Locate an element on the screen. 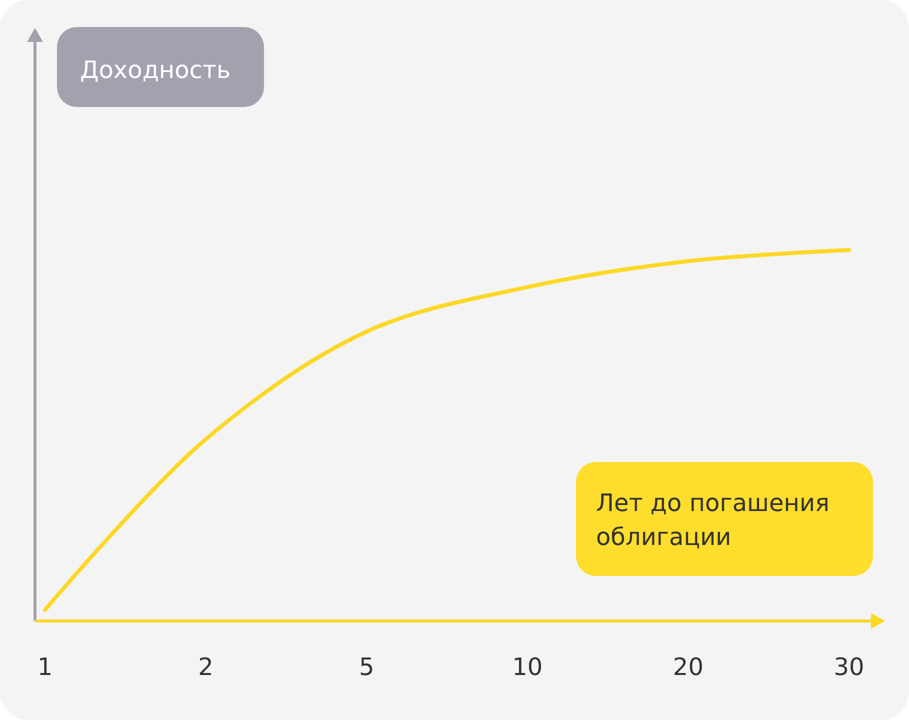 The height and width of the screenshot is (720, 909). text: Доходность is located at coordinates (155, 70).